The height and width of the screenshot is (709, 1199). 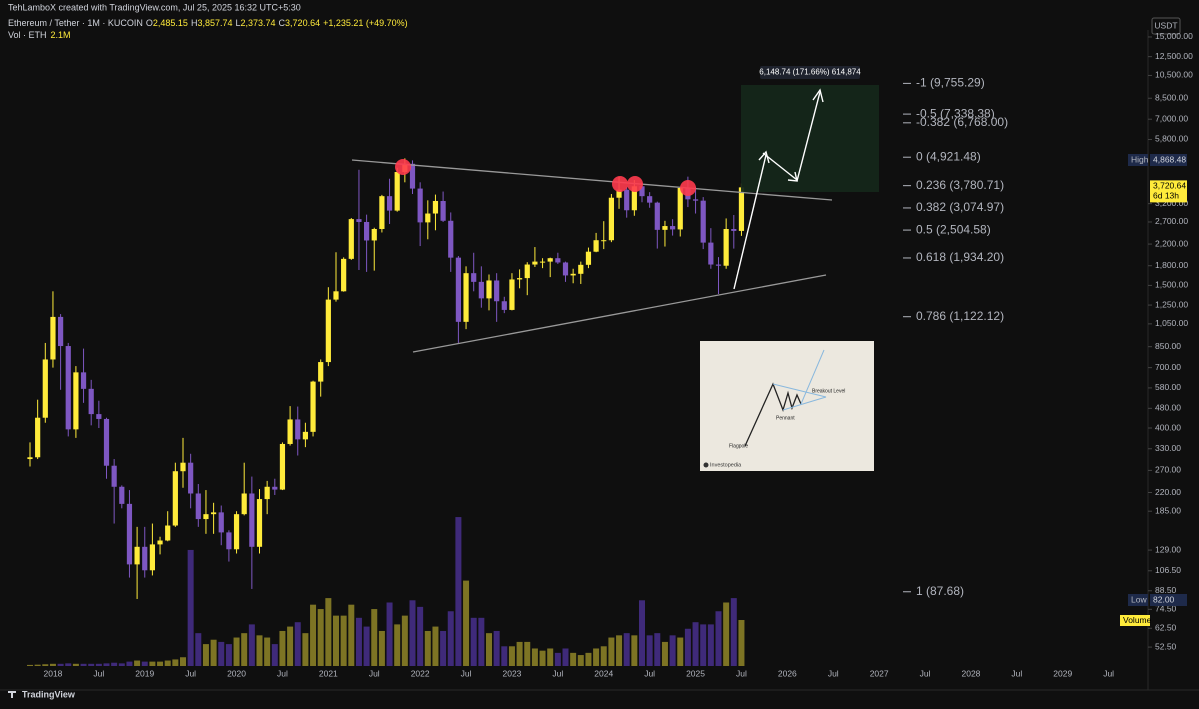 I want to click on y-tick-label: 1,050.00, so click(x=1171, y=323).